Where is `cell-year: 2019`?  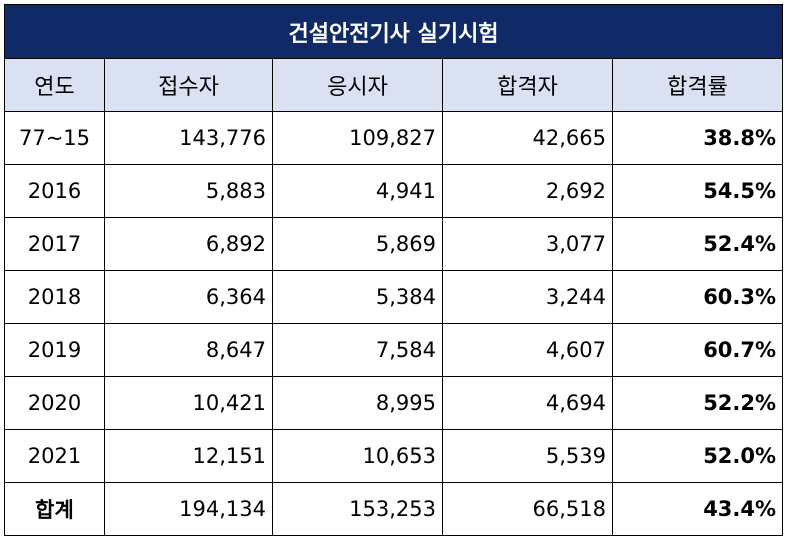 cell-year: 2019 is located at coordinates (54, 350).